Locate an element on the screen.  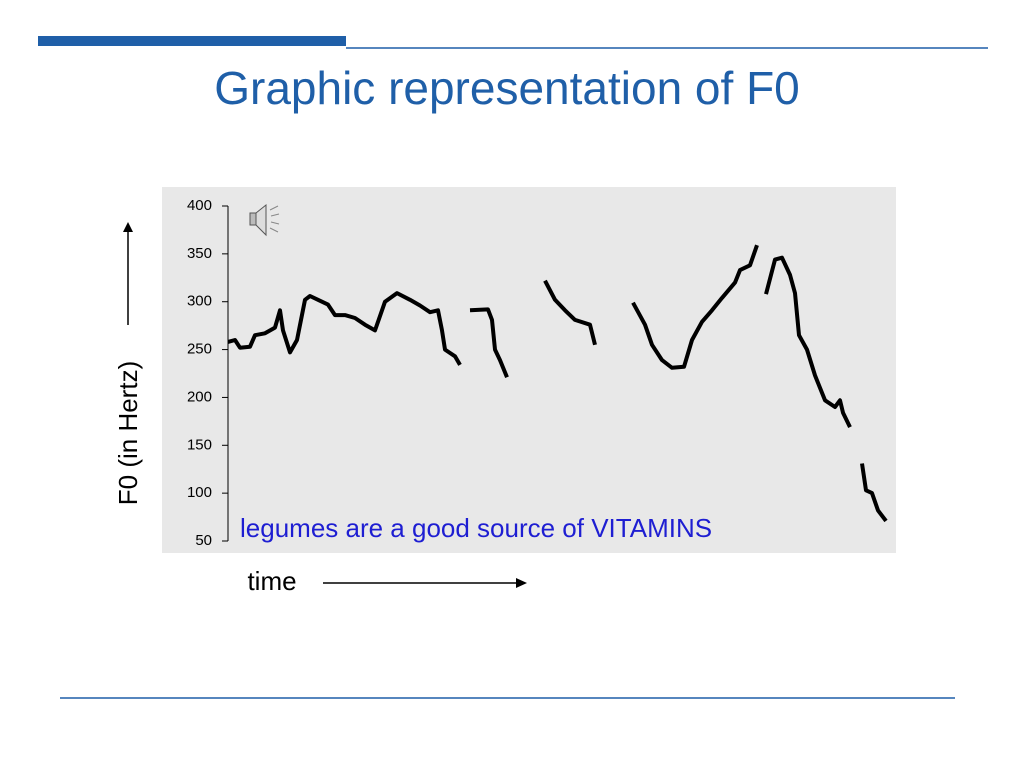
slide-title: Graphic representation of F0 is located at coordinates (507, 88).